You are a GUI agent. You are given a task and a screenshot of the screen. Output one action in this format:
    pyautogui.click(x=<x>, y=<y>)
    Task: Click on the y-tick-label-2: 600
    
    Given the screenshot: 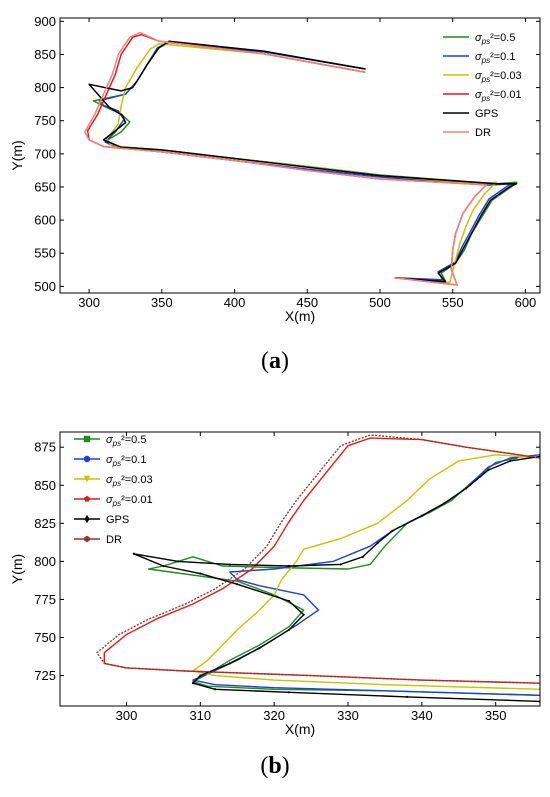 What is the action you would take?
    pyautogui.click(x=45, y=220)
    